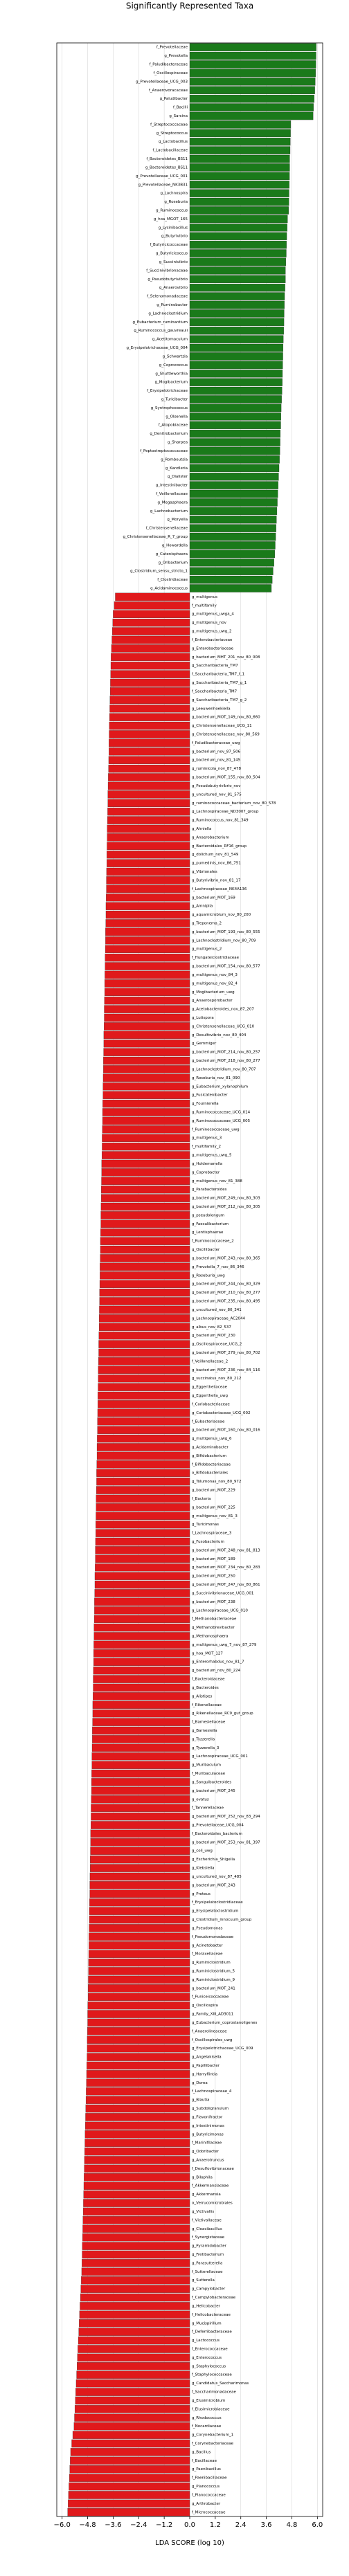 This screenshot has height=2576, width=349. What do you see at coordinates (226, 1568) in the screenshot?
I see `bar-label: g_bacterium_MOT_234_nov_80_283` at bounding box center [226, 1568].